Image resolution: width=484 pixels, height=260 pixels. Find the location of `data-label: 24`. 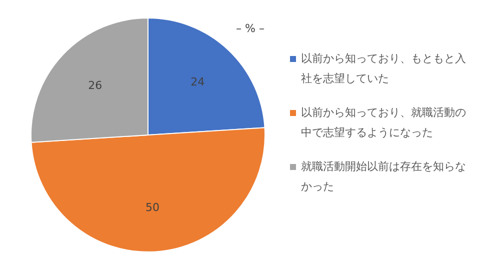

data-label: 24 is located at coordinates (197, 82).